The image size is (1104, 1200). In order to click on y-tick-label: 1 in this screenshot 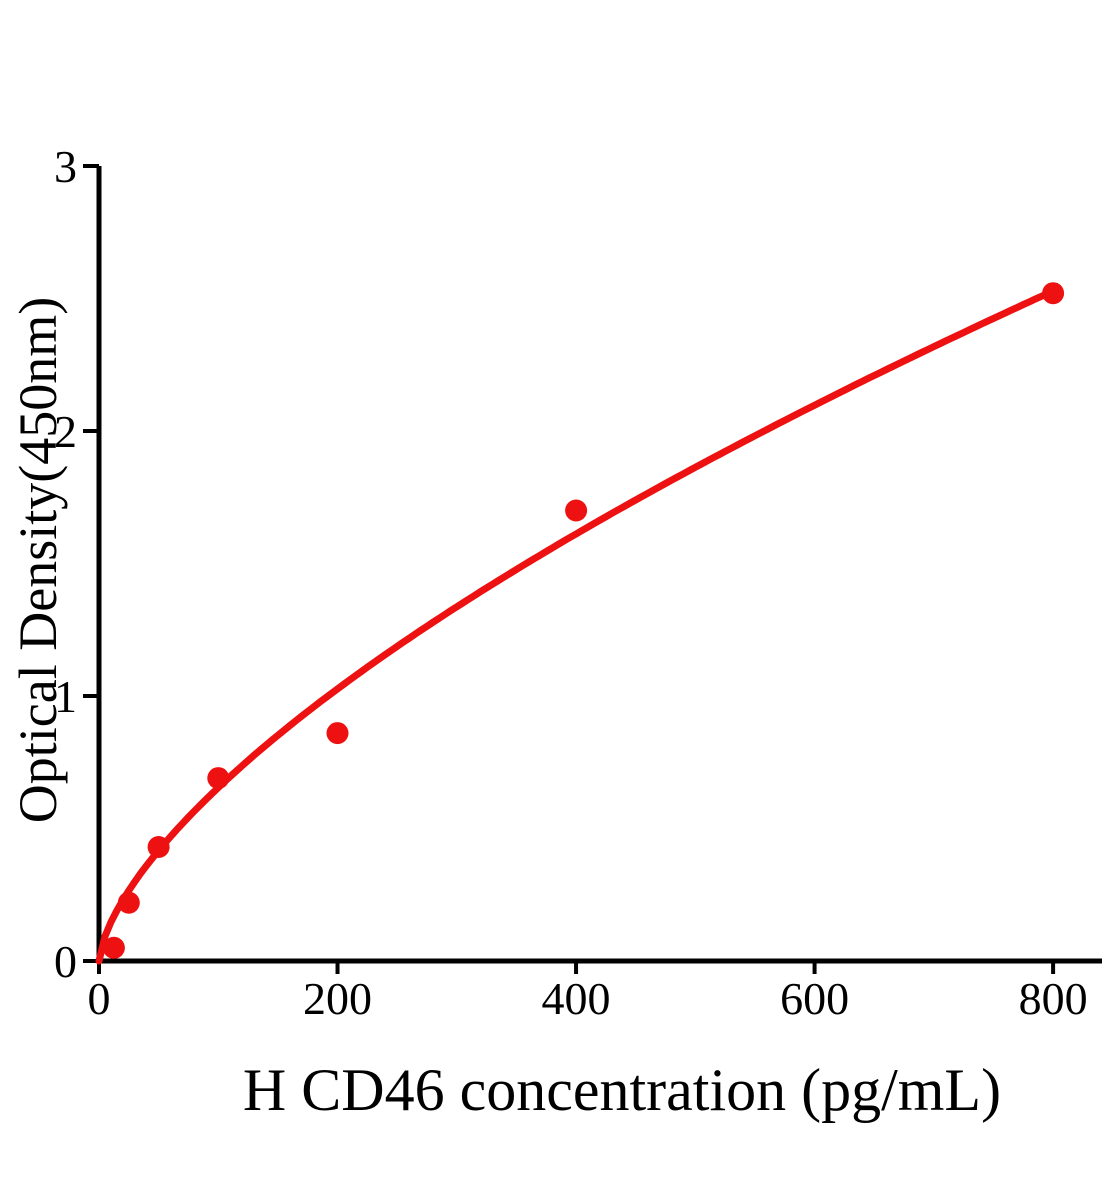, I will do `click(65, 696)`.